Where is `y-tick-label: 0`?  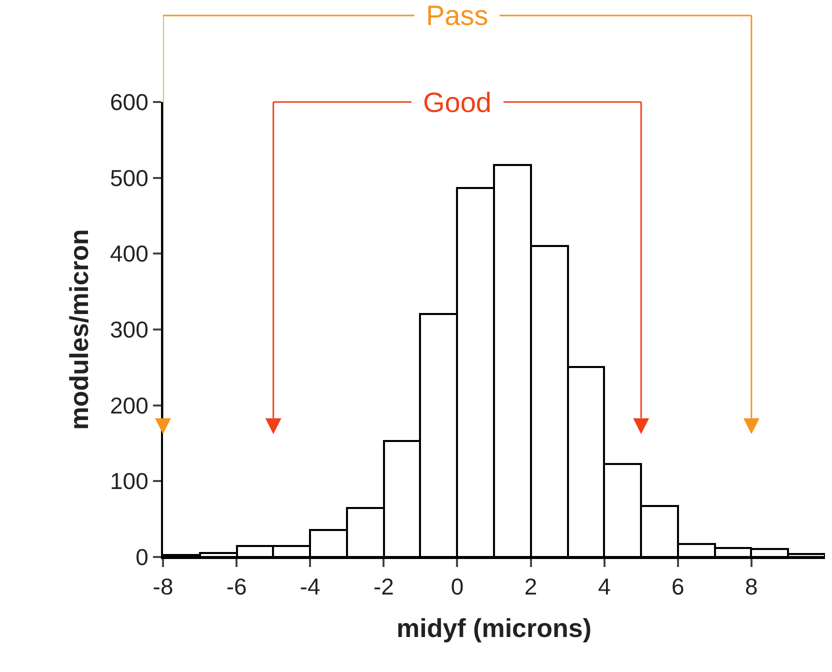 y-tick-label: 0 is located at coordinates (142, 557).